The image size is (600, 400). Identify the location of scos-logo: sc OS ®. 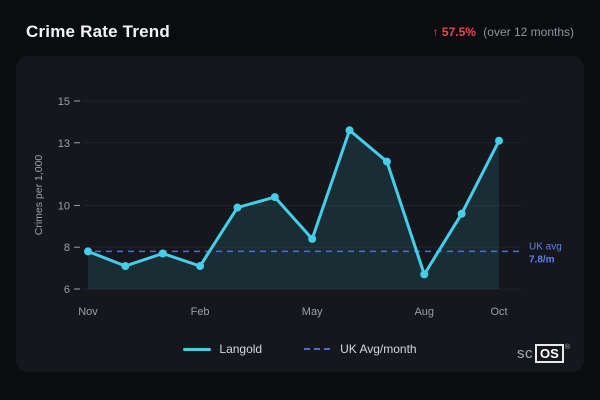
(543, 353).